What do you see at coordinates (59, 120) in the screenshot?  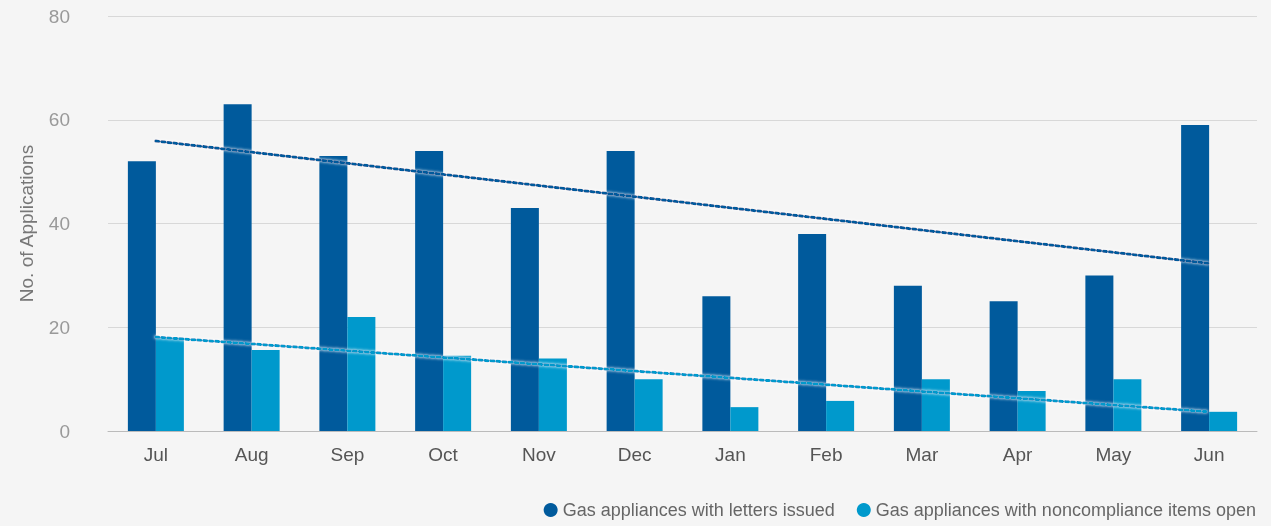 I see `y-tick-label: 60` at bounding box center [59, 120].